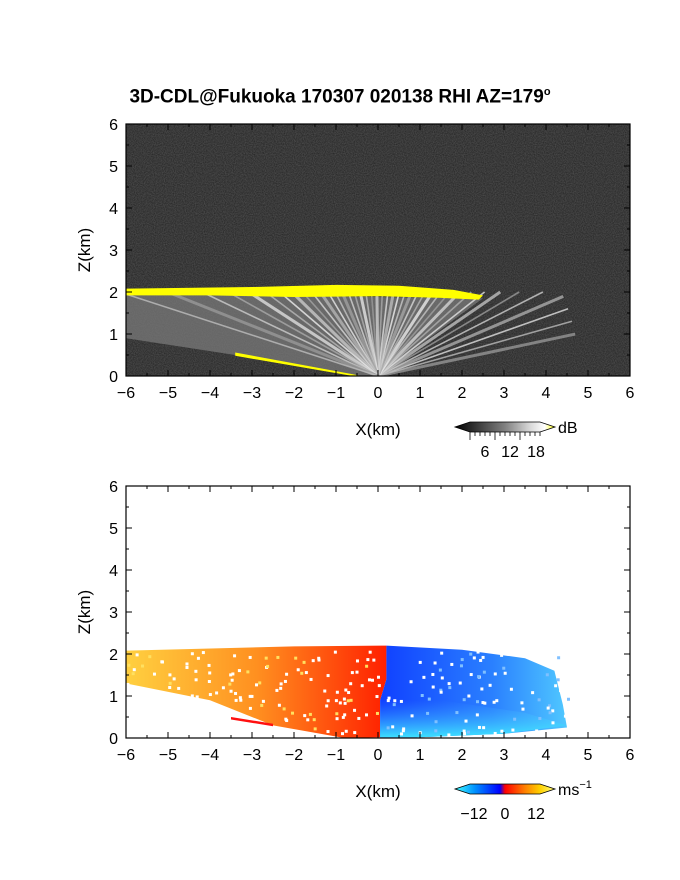 The width and height of the screenshot is (680, 880). Describe the element at coordinates (252, 722) in the screenshot. I see `surface-velocity-echo` at that location.